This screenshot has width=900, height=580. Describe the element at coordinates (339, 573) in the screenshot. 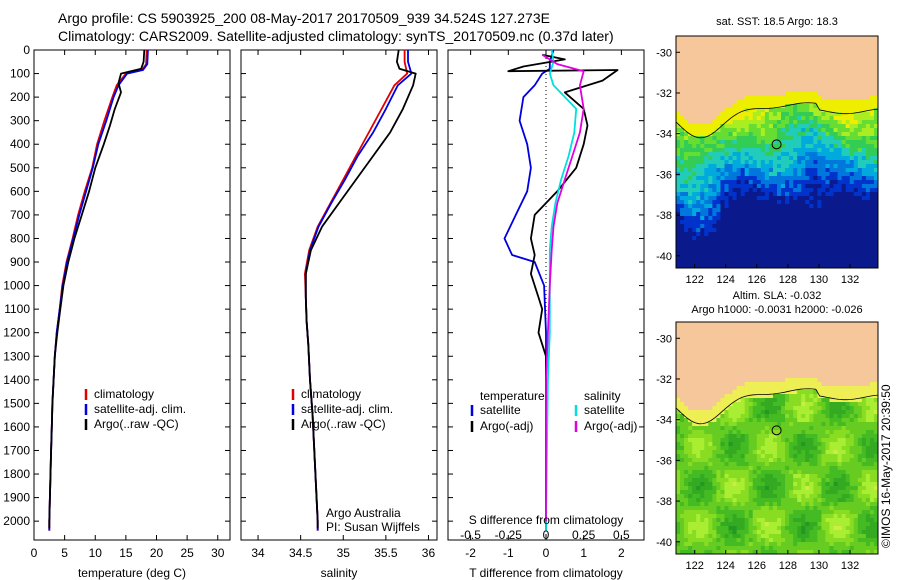

I see `x-axis-label: salinity` at that location.